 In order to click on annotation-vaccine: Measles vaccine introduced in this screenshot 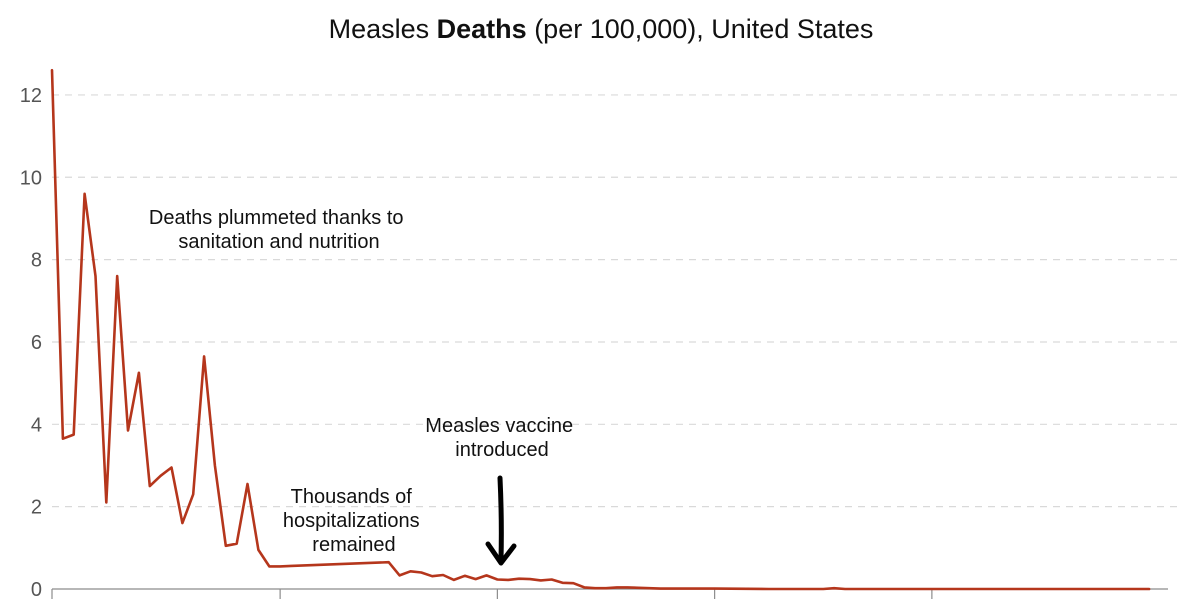, I will do `click(501, 490)`.